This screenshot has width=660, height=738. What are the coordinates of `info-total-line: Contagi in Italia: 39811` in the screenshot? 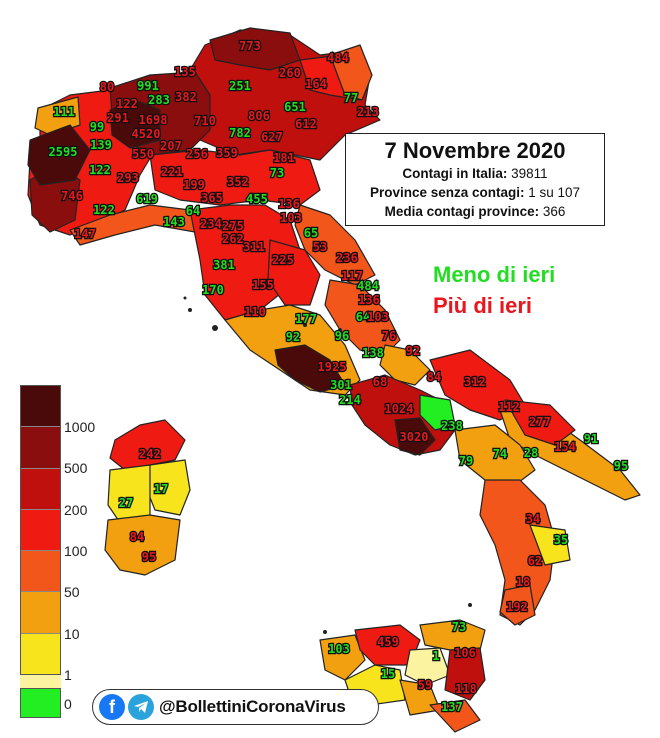 It's located at (475, 173).